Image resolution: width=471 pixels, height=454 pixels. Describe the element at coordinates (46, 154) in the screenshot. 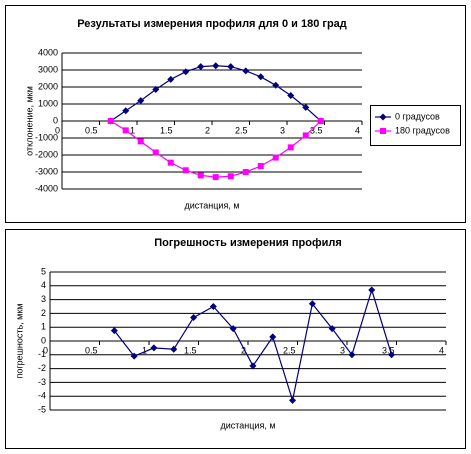

I see `y-tick-label: -2000` at that location.